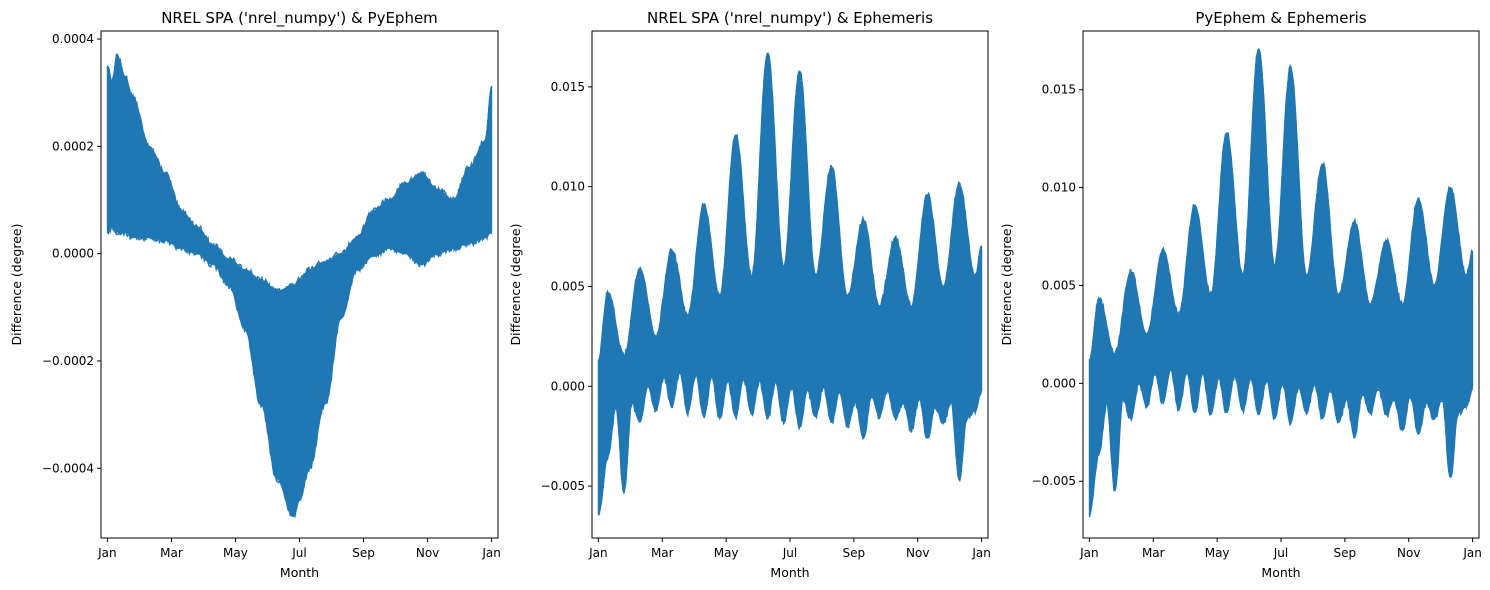  Describe the element at coordinates (73, 254) in the screenshot. I see `y-tick-label: 0.0000` at that location.